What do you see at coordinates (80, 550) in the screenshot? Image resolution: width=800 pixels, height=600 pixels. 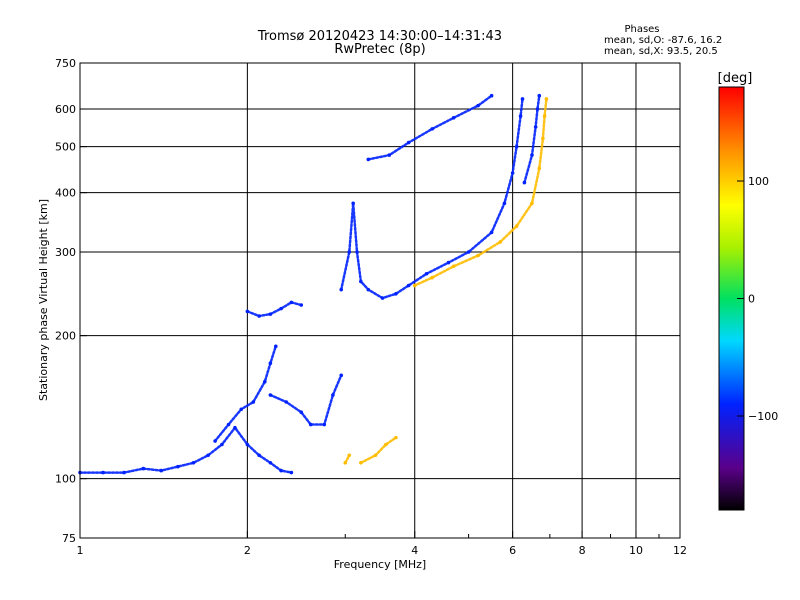 I see `x-tick-label: 1` at bounding box center [80, 550].